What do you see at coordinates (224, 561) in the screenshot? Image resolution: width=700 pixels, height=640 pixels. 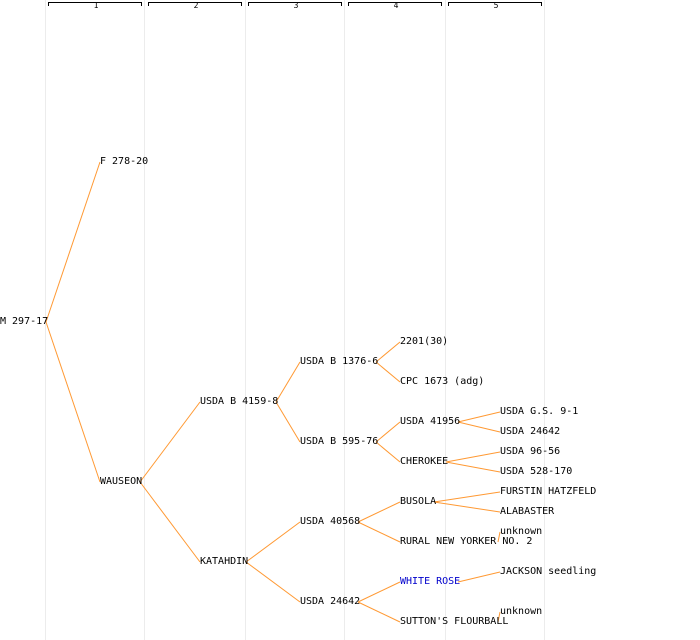 I see `pedigree-node: KATAHDIN` at bounding box center [224, 561].